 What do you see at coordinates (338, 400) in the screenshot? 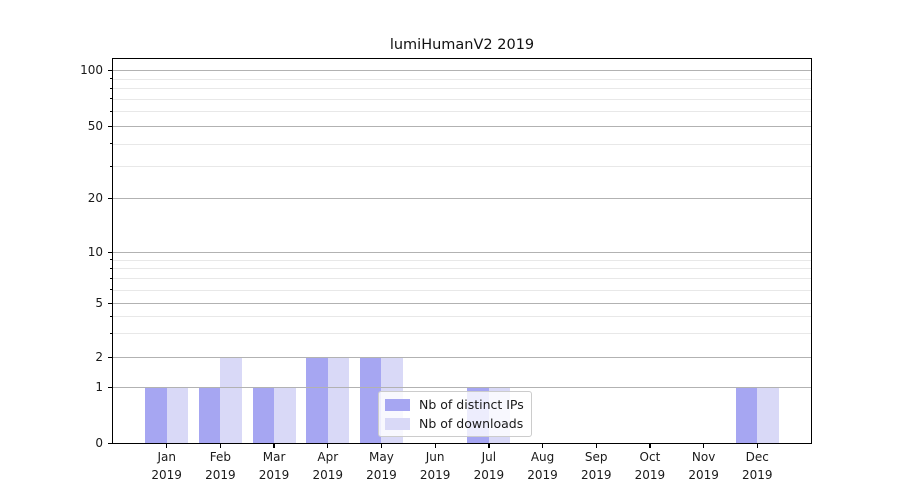
I see `bar-downloads-apr` at bounding box center [338, 400].